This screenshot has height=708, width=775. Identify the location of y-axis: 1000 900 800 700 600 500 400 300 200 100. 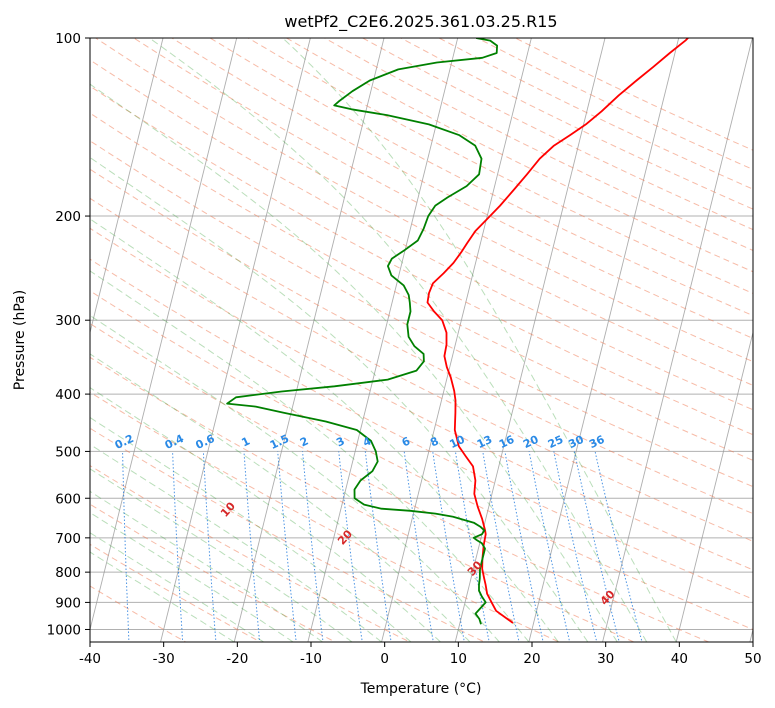
(68, 334).